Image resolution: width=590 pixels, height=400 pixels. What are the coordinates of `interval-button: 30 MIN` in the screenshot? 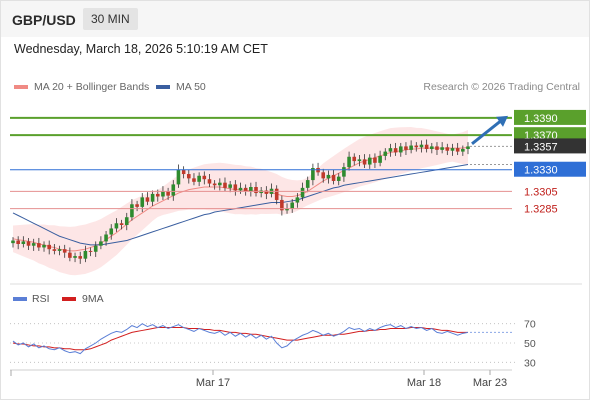 It's located at (110, 19).